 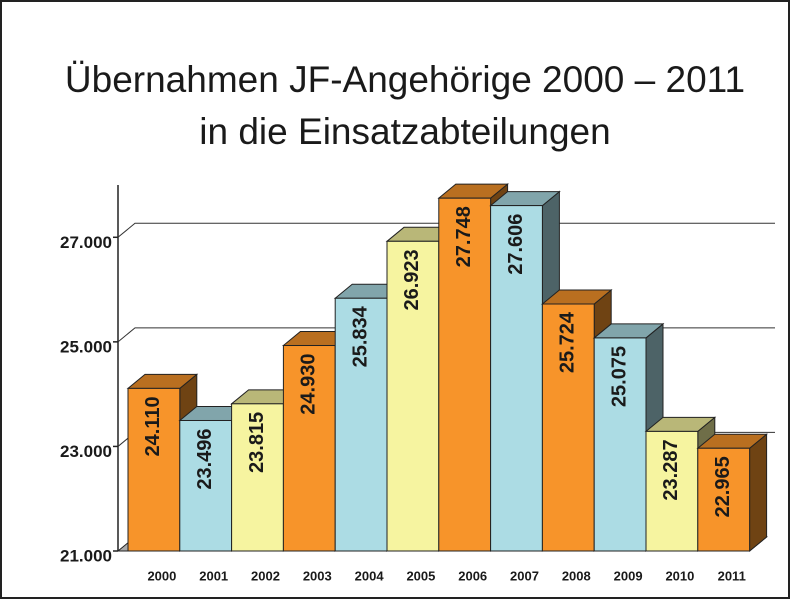 What do you see at coordinates (679, 575) in the screenshot?
I see `x-tick-label: 2010` at bounding box center [679, 575].